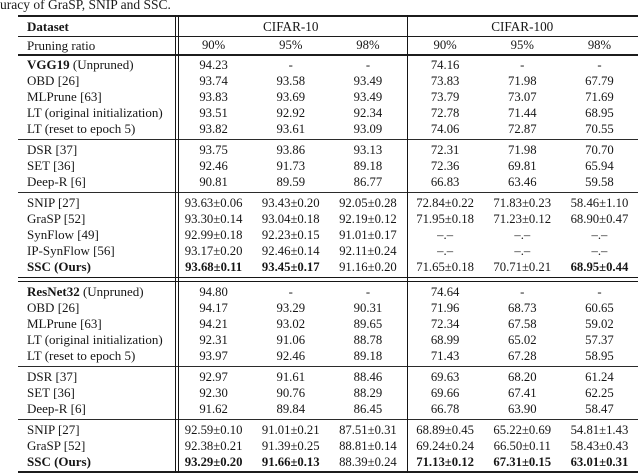 The height and width of the screenshot is (473, 640). Describe the element at coordinates (213, 340) in the screenshot. I see `value-cell: 92.31` at that location.